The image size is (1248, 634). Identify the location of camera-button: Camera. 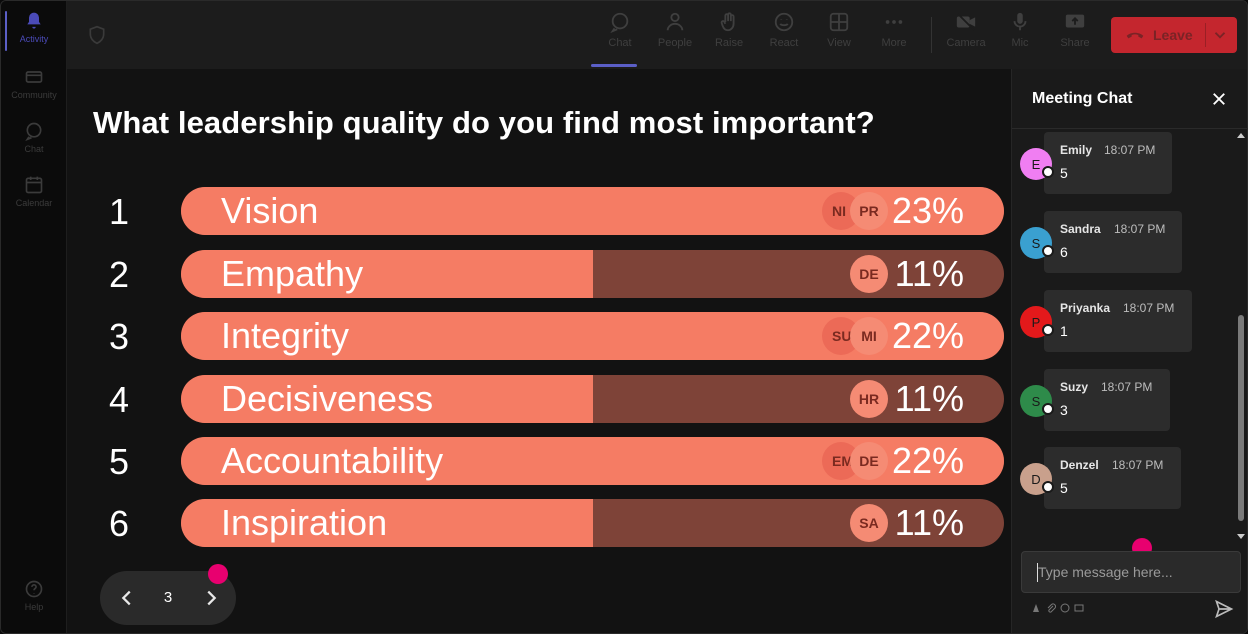
(966, 36).